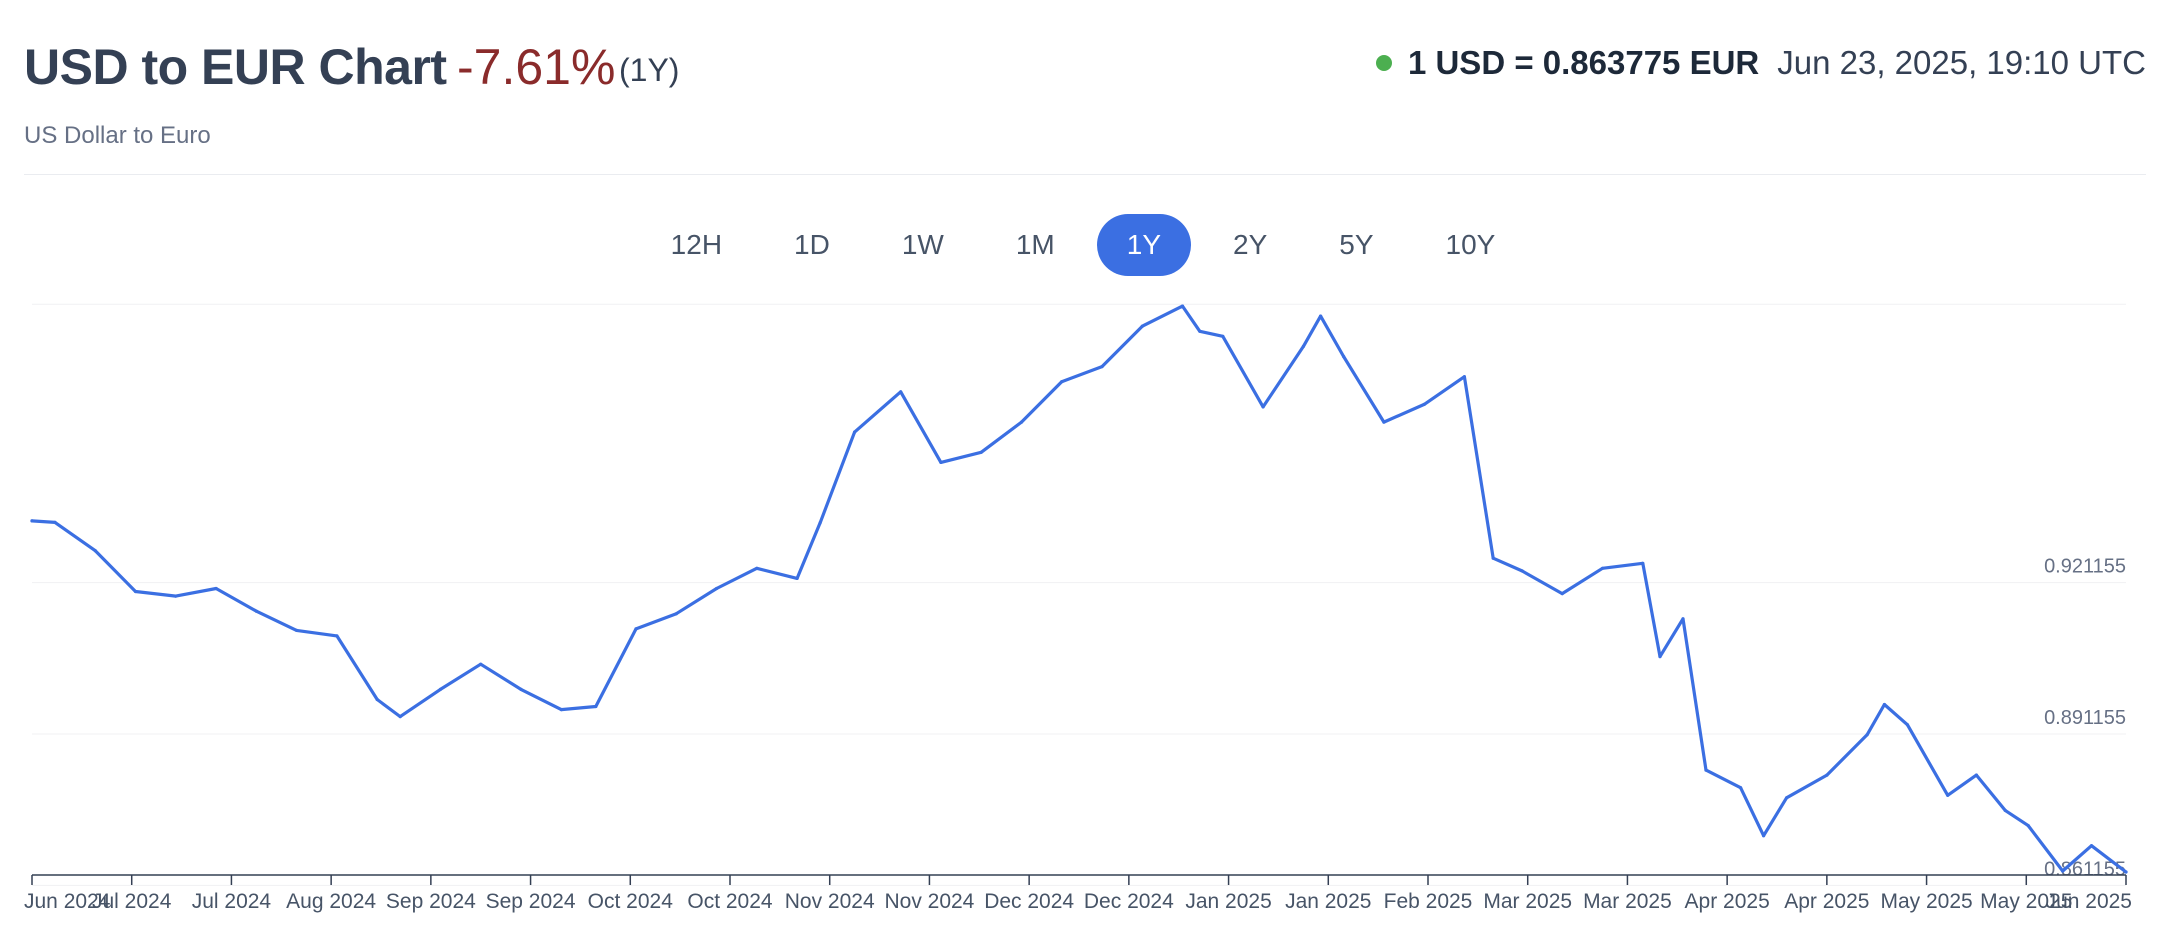 The width and height of the screenshot is (2166, 930). Describe the element at coordinates (1356, 244) in the screenshot. I see `tab-5y: 5Y` at that location.